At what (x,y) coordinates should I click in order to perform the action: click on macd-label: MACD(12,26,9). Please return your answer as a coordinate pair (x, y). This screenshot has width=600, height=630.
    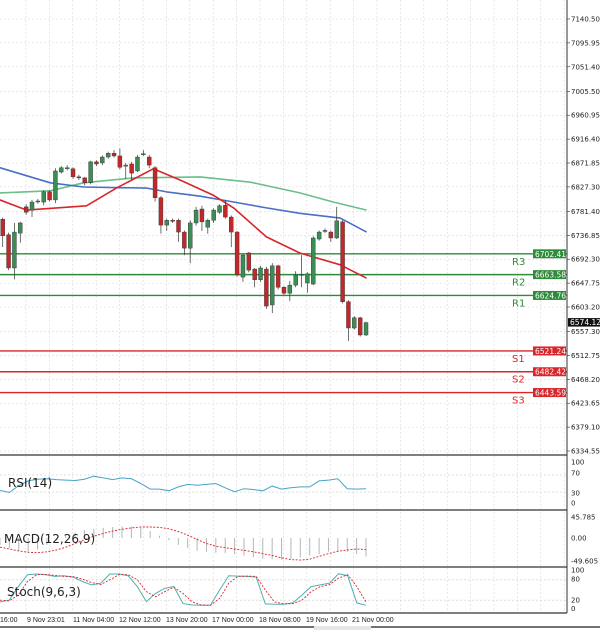
    Looking at the image, I should click on (49, 539).